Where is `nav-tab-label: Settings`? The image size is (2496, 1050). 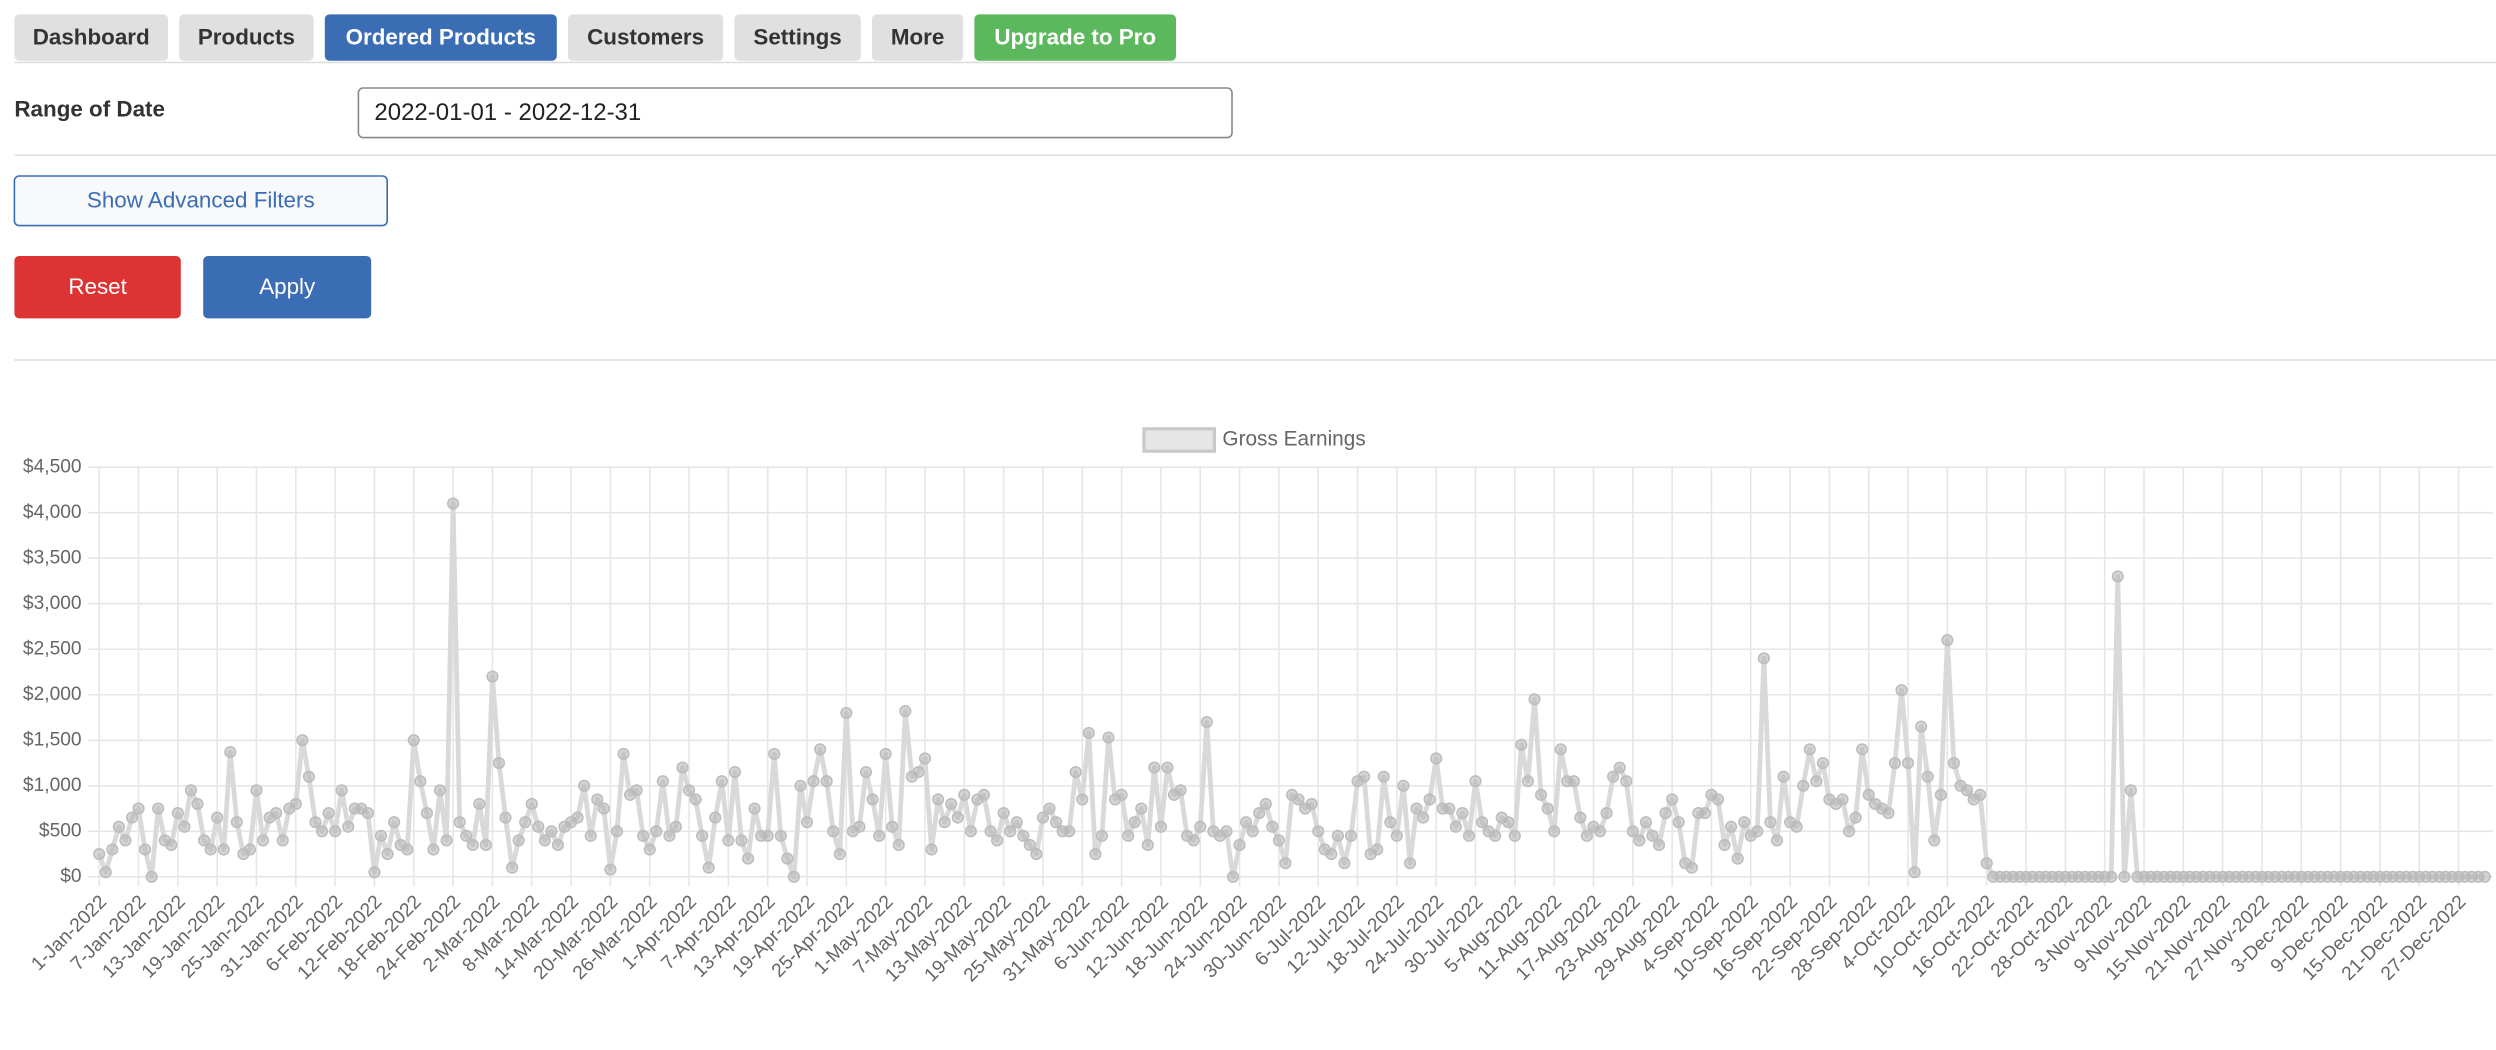
nav-tab-label: Settings is located at coordinates (797, 36).